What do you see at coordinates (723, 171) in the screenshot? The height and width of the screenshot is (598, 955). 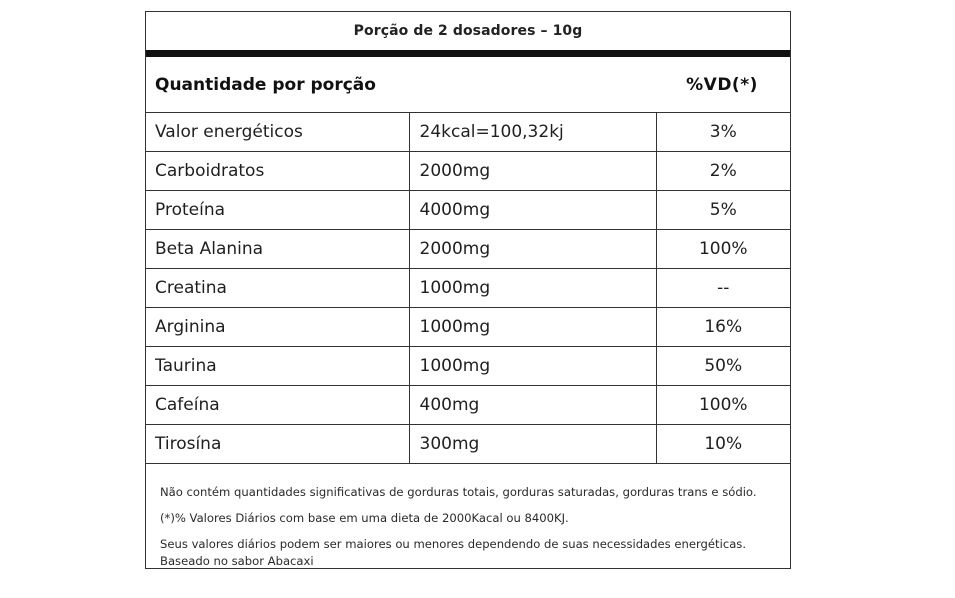 I see `nutrient-daily-value: 2%` at bounding box center [723, 171].